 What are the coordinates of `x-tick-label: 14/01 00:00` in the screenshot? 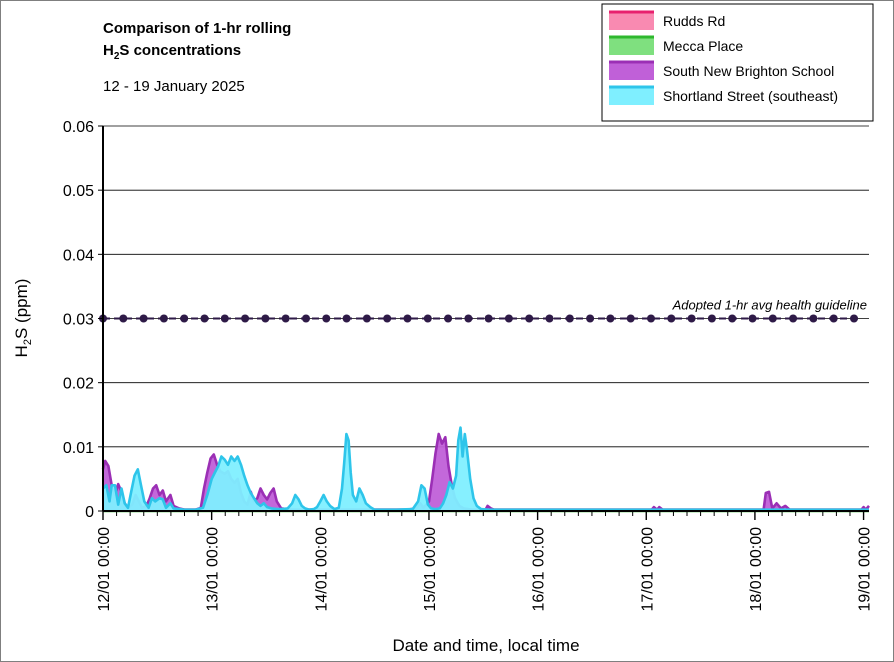 It's located at (321, 569).